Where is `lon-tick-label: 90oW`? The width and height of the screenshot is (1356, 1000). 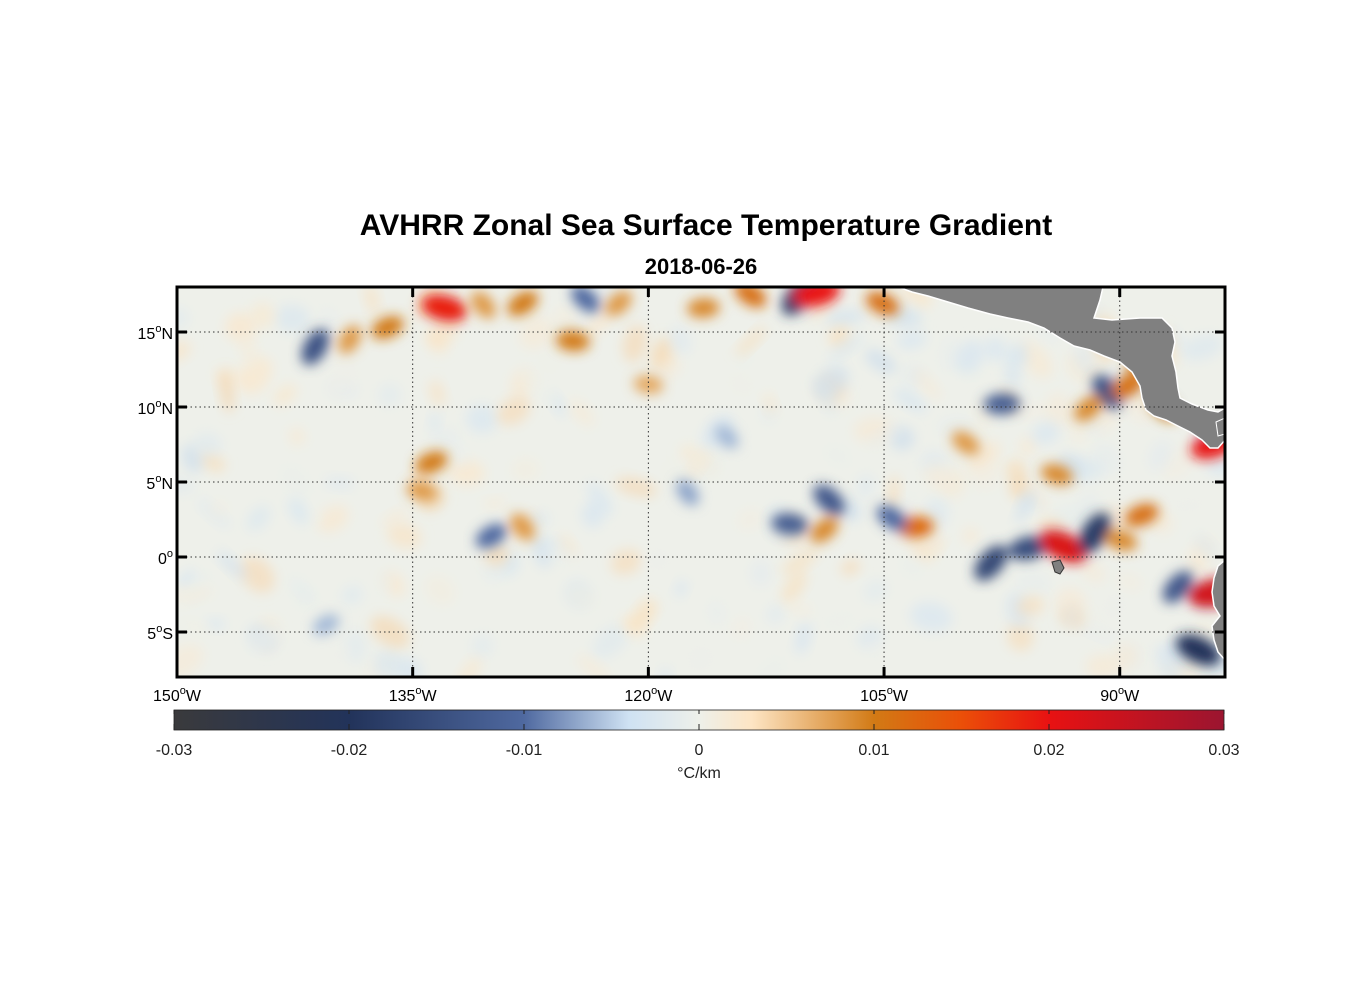 lon-tick-label: 90oW is located at coordinates (1120, 695).